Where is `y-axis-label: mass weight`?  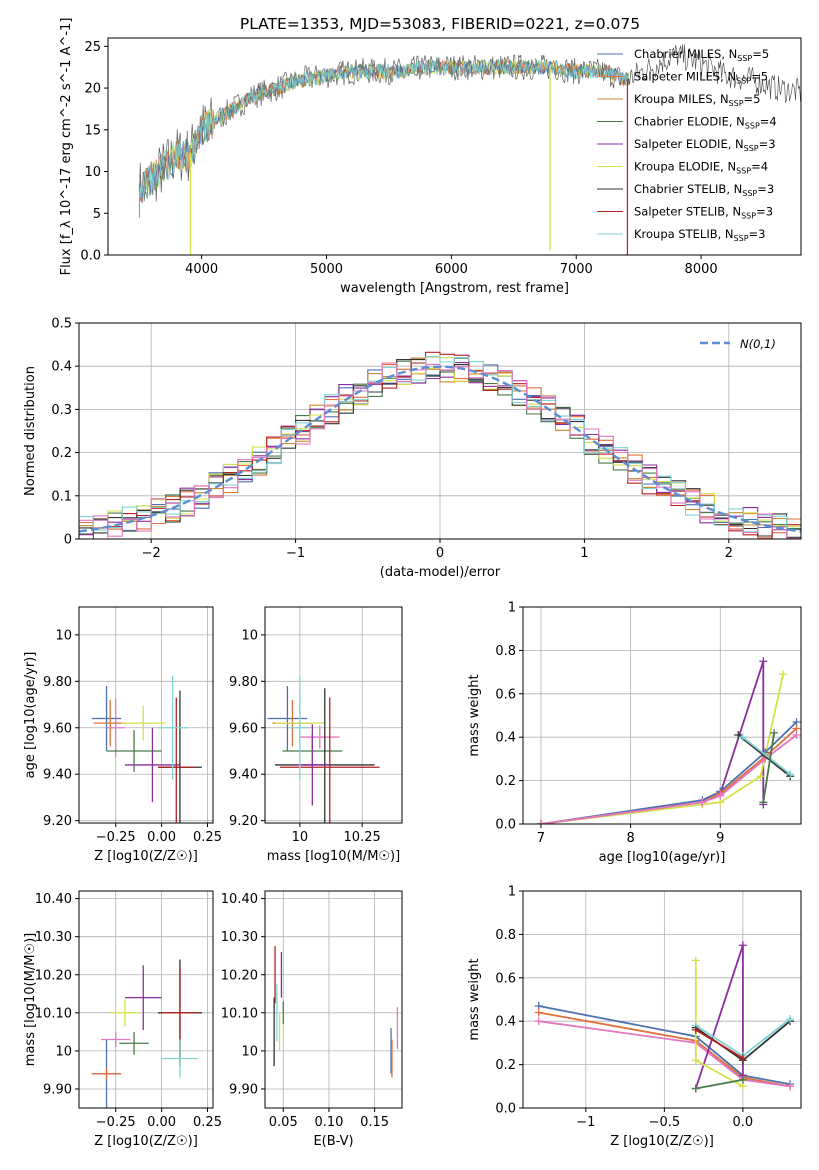 y-axis-label: mass weight is located at coordinates (474, 999).